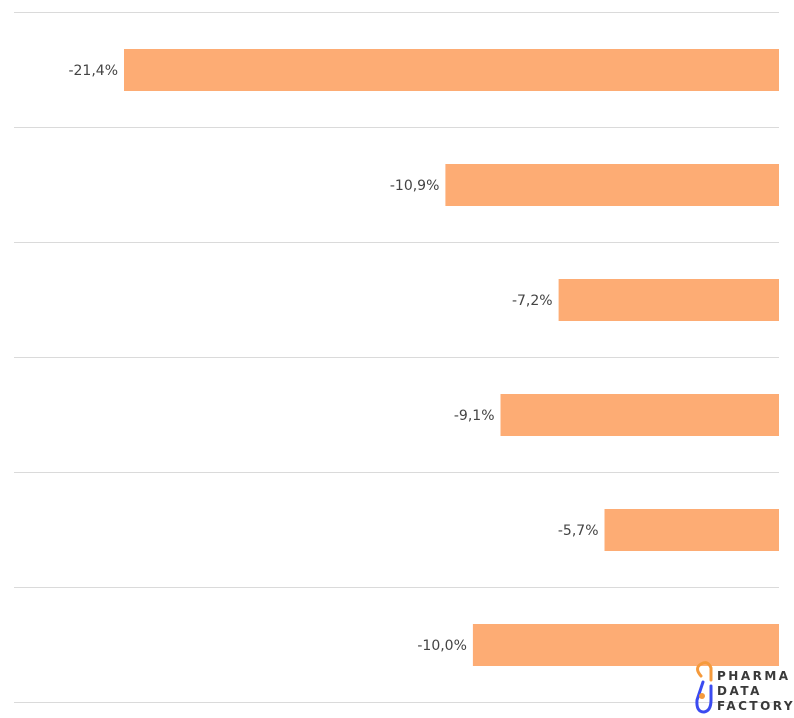 This screenshot has height=718, width=794. What do you see at coordinates (578, 531) in the screenshot?
I see `bar-value-label: -5,7%` at bounding box center [578, 531].